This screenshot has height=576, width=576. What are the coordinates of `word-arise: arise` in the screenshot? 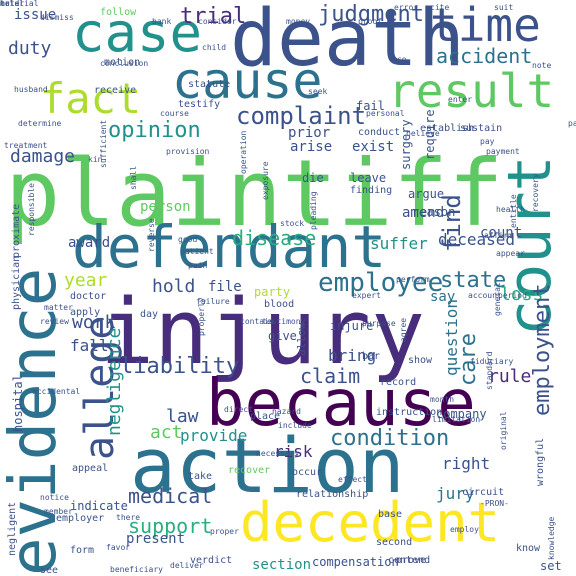 It's located at (311, 147).